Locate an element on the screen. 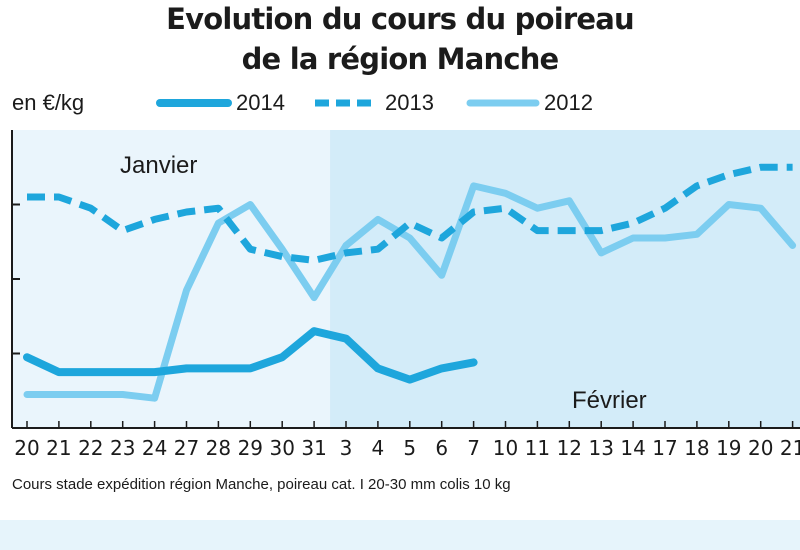 The image size is (800, 550). y-axis-unit-label: en €/kg is located at coordinates (48, 102).